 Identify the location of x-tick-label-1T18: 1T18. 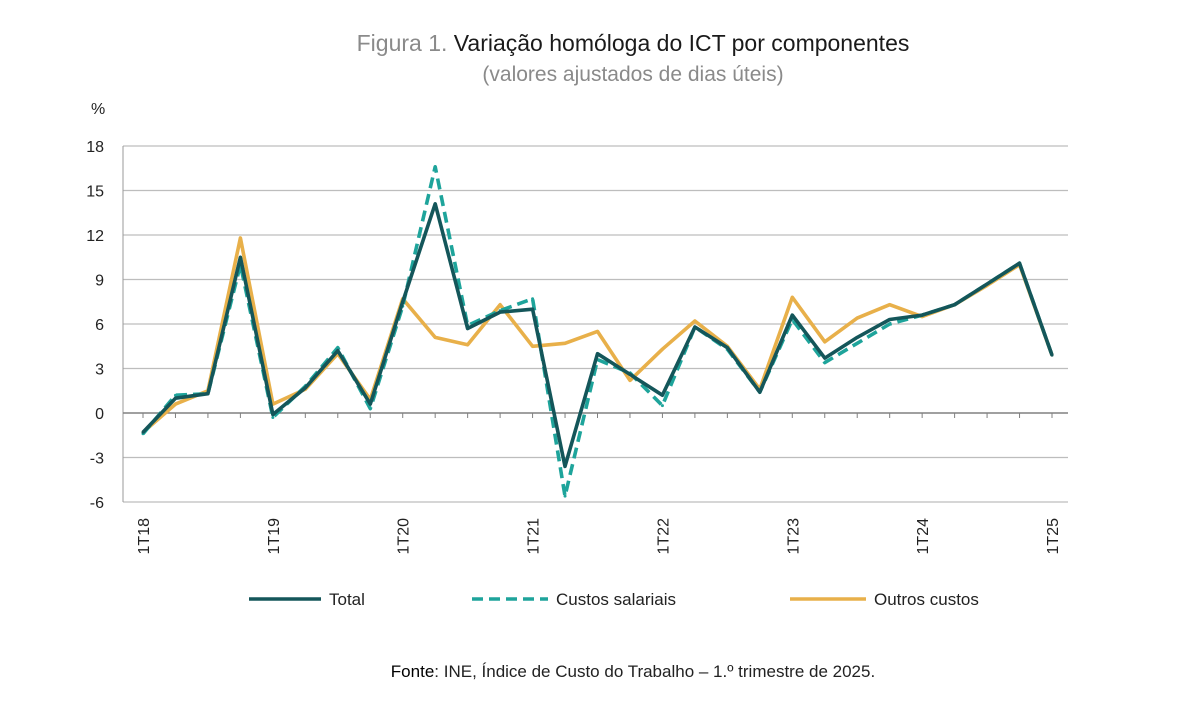
(144, 536).